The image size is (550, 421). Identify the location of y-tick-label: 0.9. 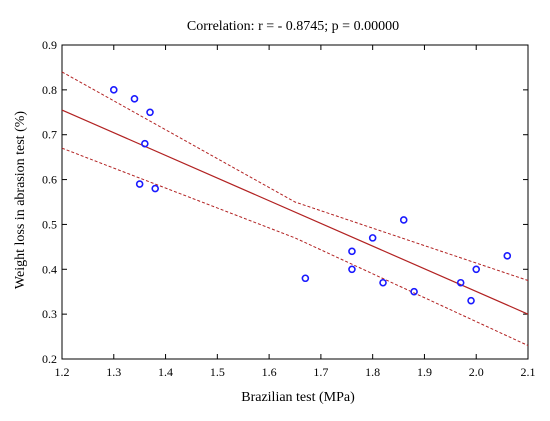
(49, 45).